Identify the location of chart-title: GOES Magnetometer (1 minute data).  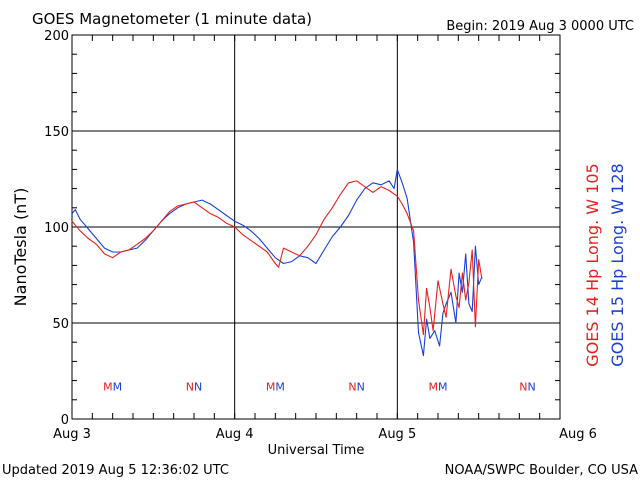
(172, 19).